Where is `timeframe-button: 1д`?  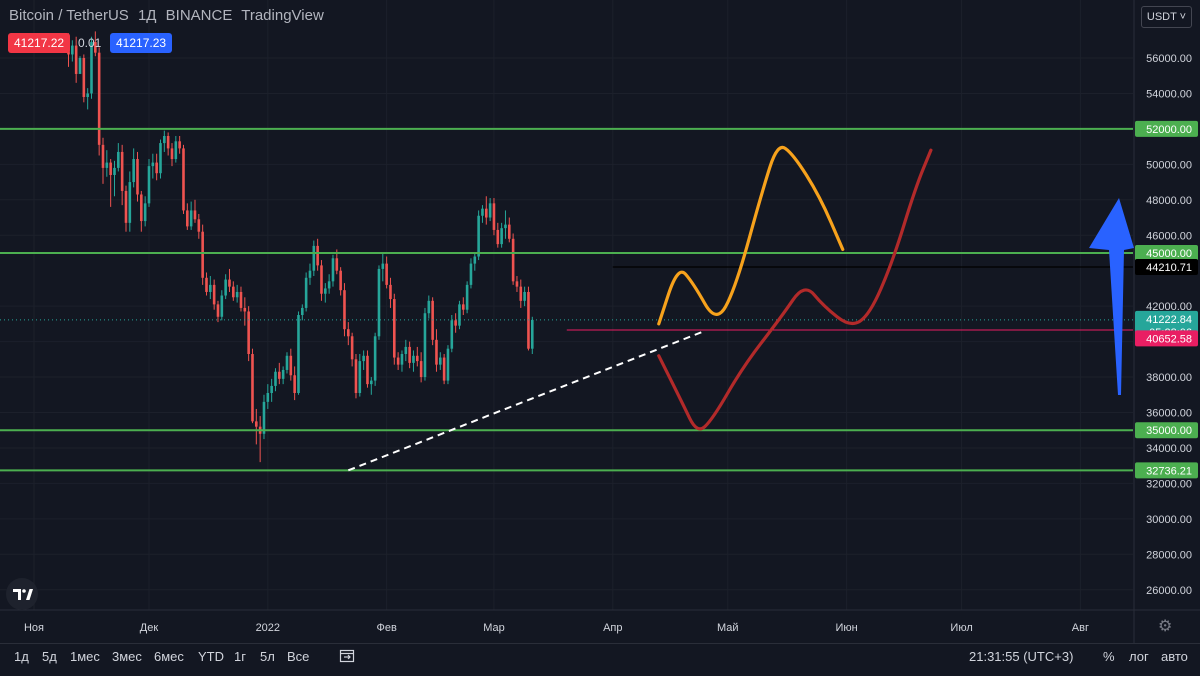
timeframe-button: 1д is located at coordinates (21, 656).